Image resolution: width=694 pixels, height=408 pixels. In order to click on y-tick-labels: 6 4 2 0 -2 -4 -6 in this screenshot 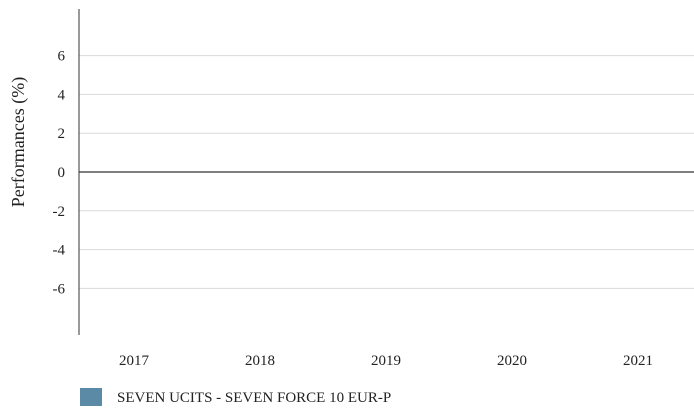, I will do `click(59, 173)`.